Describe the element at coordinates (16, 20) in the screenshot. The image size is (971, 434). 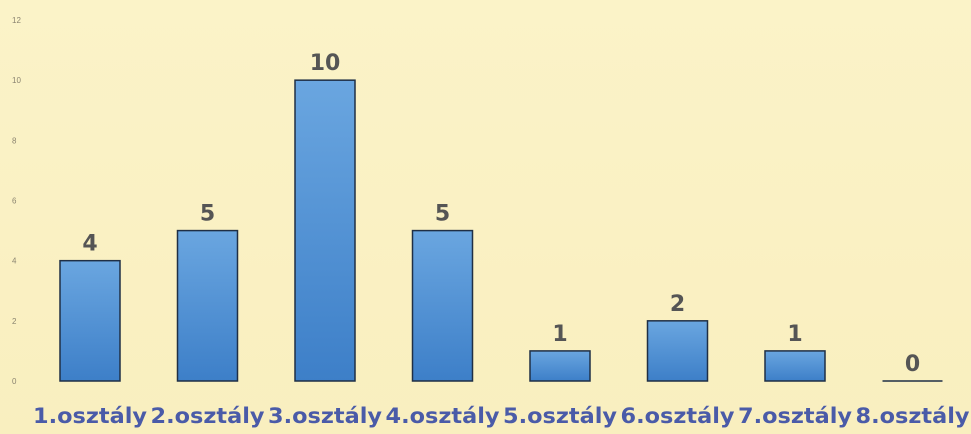
I see `y-tick-label: 12` at that location.